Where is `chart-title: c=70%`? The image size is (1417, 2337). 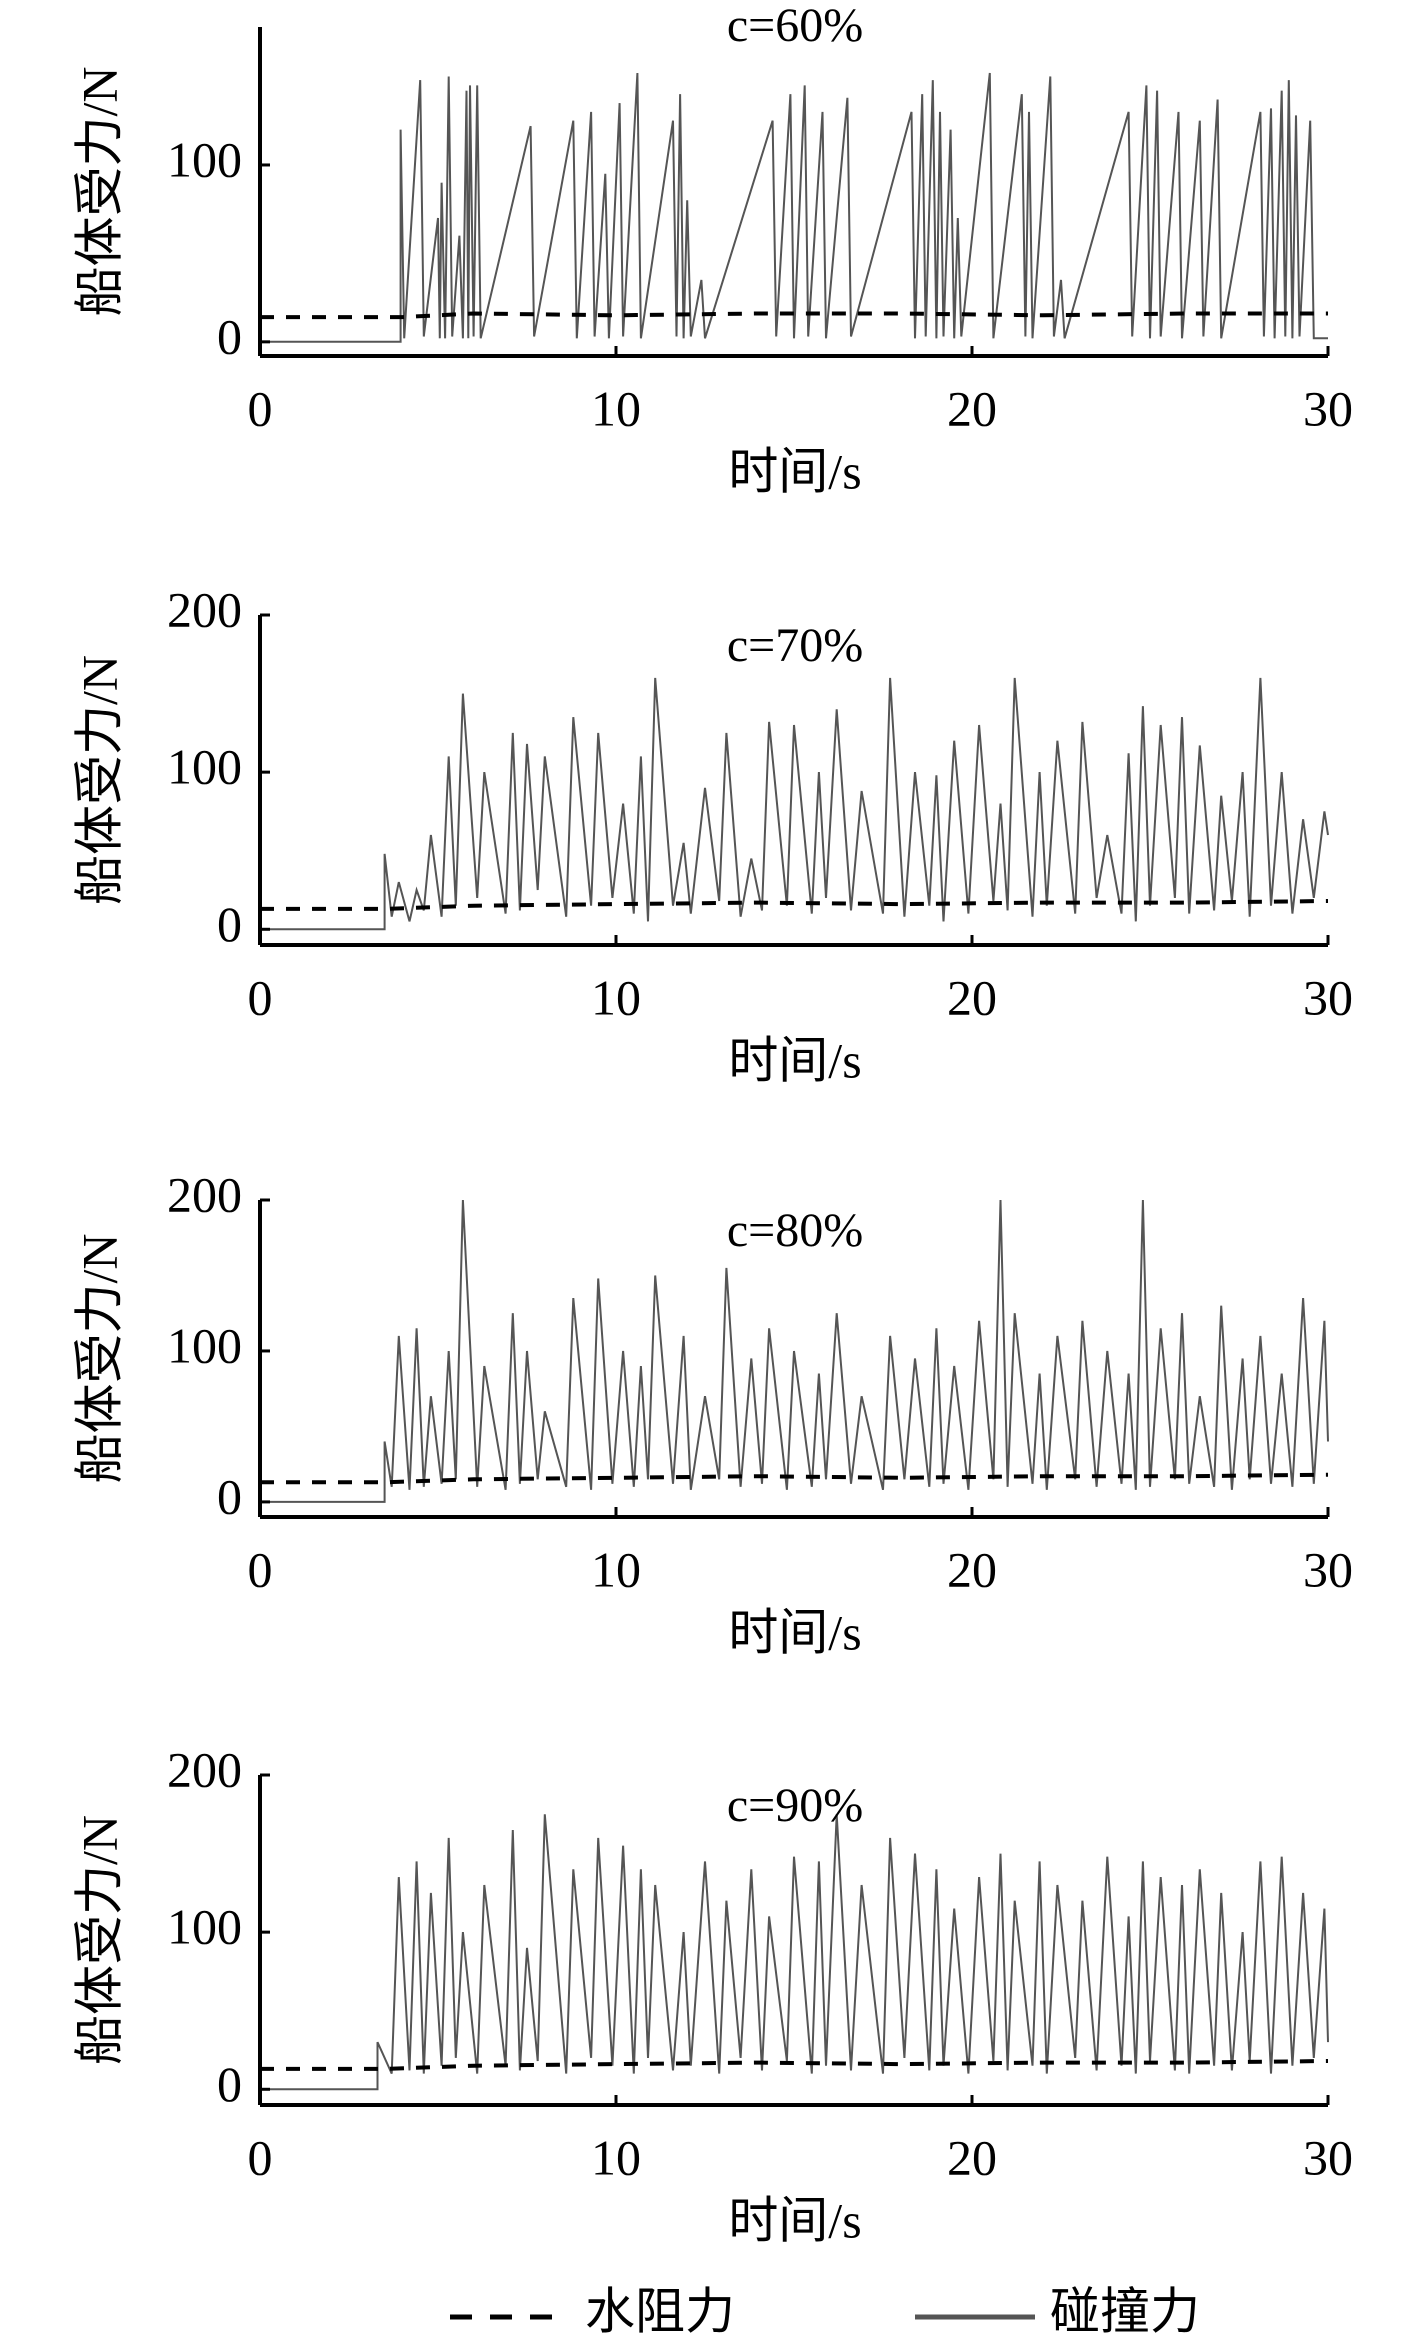 chart-title: c=70% is located at coordinates (795, 645).